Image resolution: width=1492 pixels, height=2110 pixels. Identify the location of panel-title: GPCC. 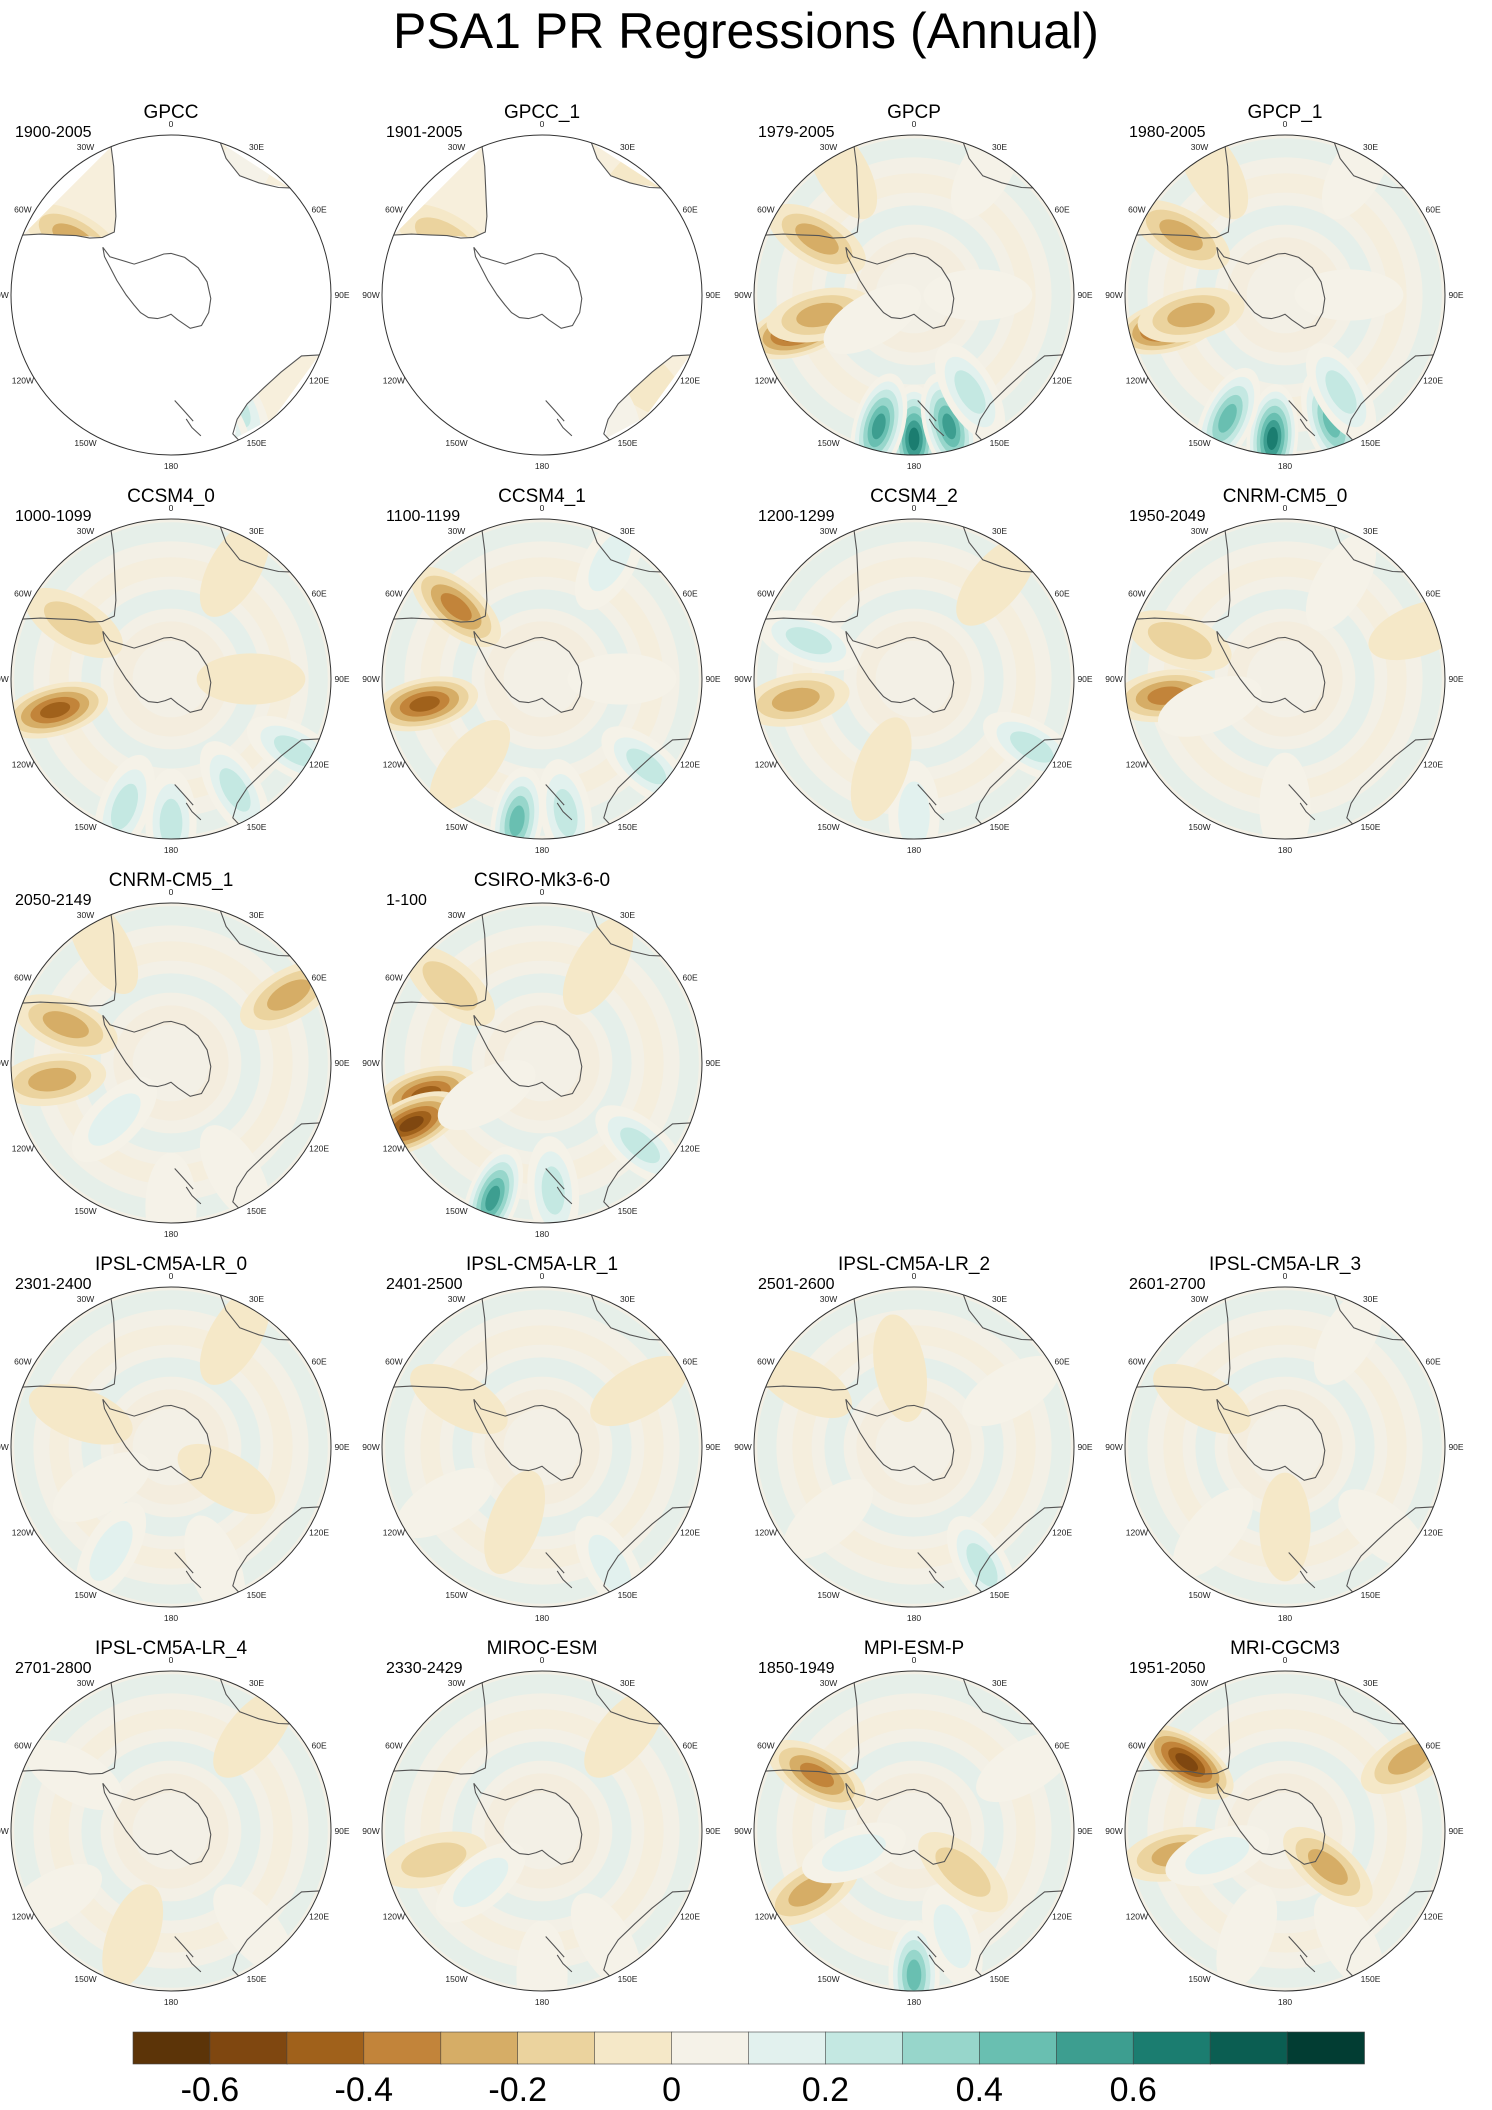
(171, 112).